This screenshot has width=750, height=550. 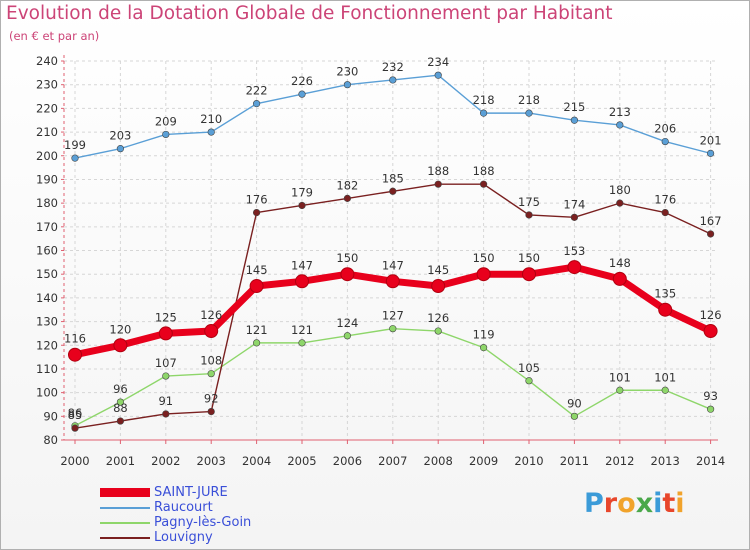 I want to click on data-label-pagny-l-s-goin: 119, so click(x=484, y=335).